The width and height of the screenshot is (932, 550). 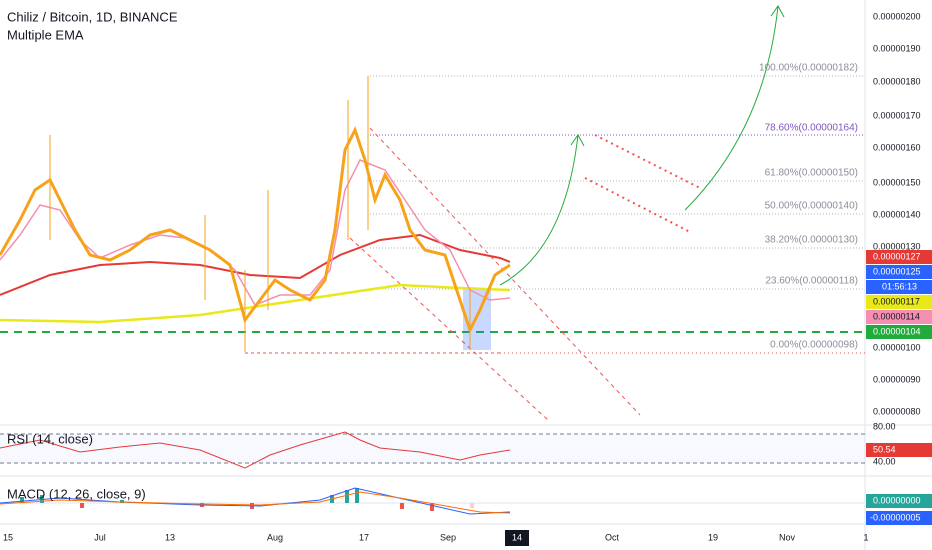 I want to click on macd-line, so click(x=255, y=501).